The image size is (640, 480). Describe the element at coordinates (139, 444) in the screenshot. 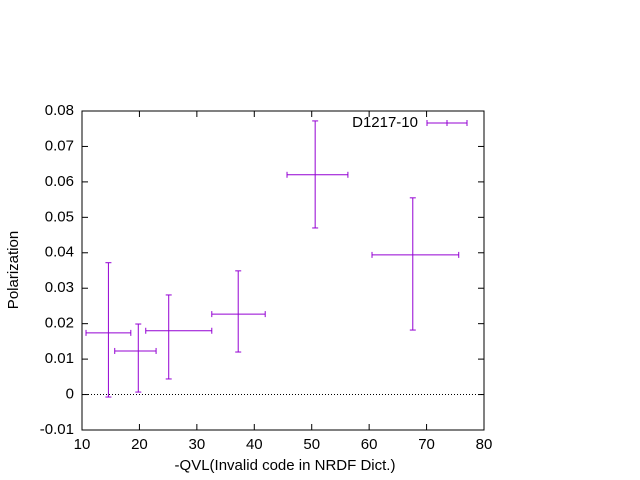

I see `x-tick-label: 20` at that location.